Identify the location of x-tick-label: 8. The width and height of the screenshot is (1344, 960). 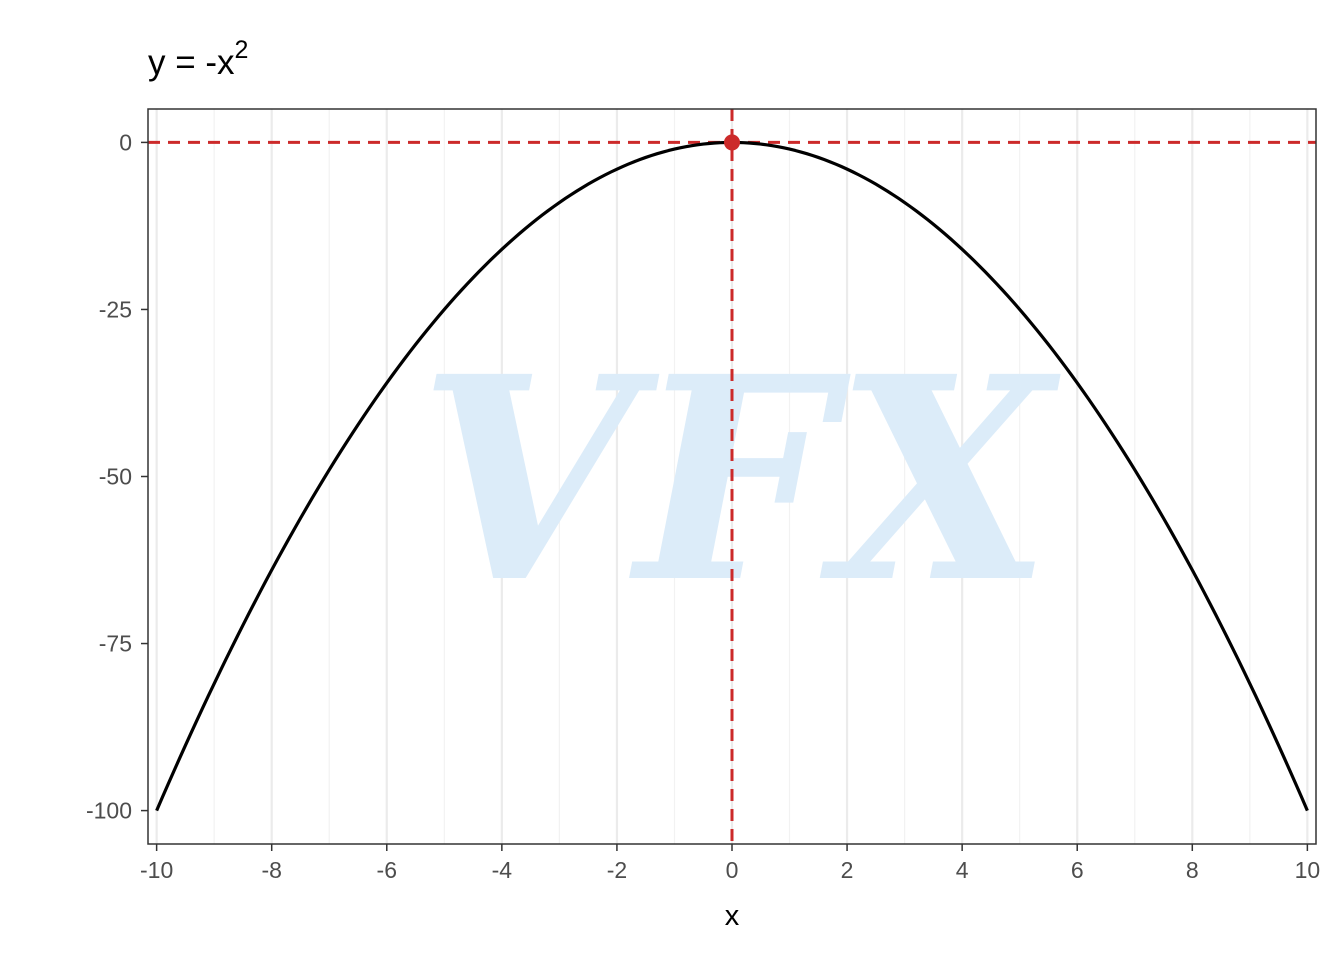
(1192, 870).